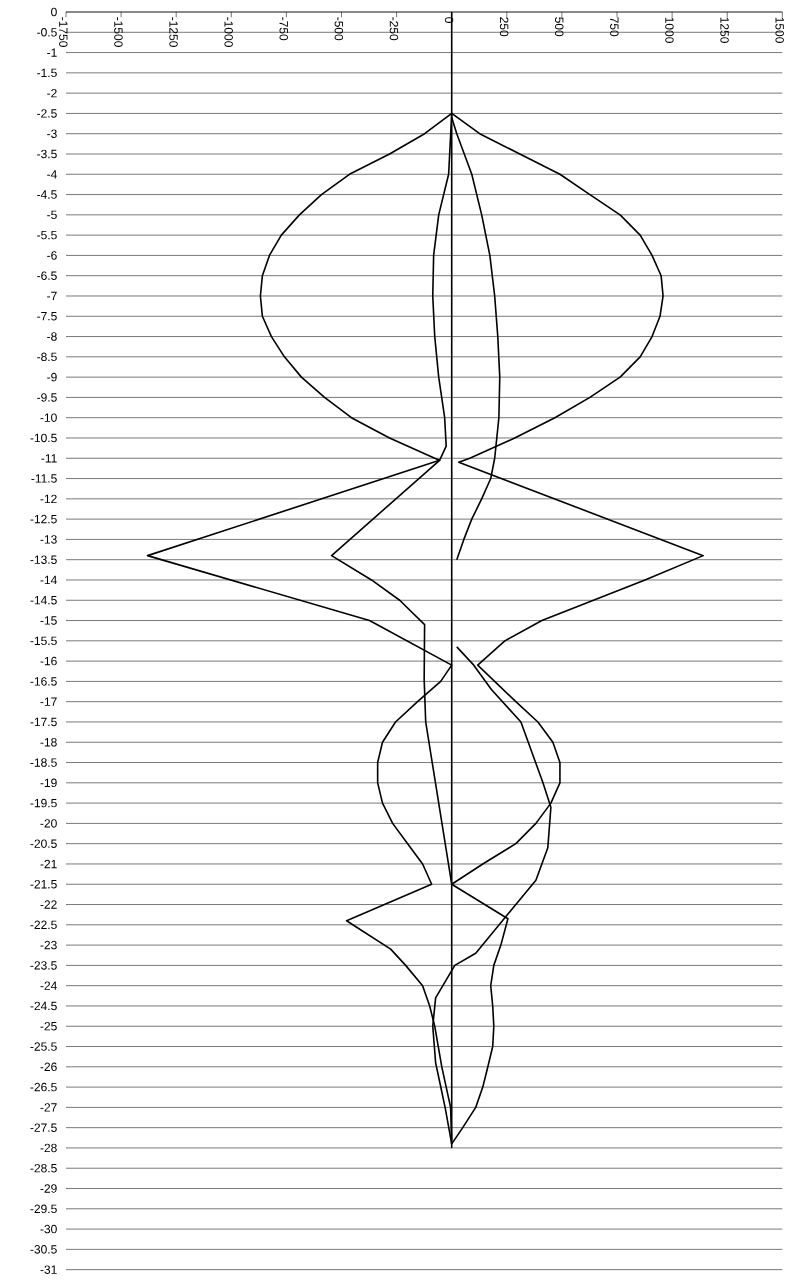 The width and height of the screenshot is (793, 1283). I want to click on x-tick-label: -1000, so click(228, 32).